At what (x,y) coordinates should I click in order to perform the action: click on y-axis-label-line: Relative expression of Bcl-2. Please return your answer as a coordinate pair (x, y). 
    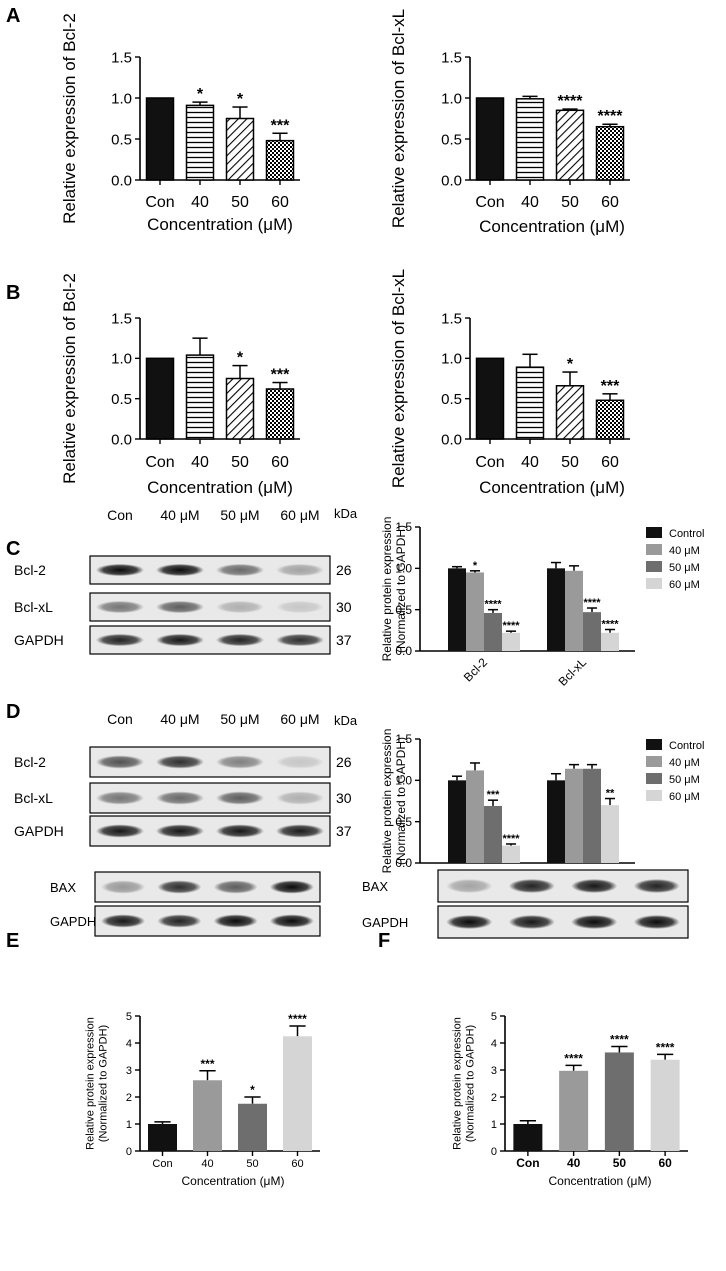
    Looking at the image, I should click on (69, 378).